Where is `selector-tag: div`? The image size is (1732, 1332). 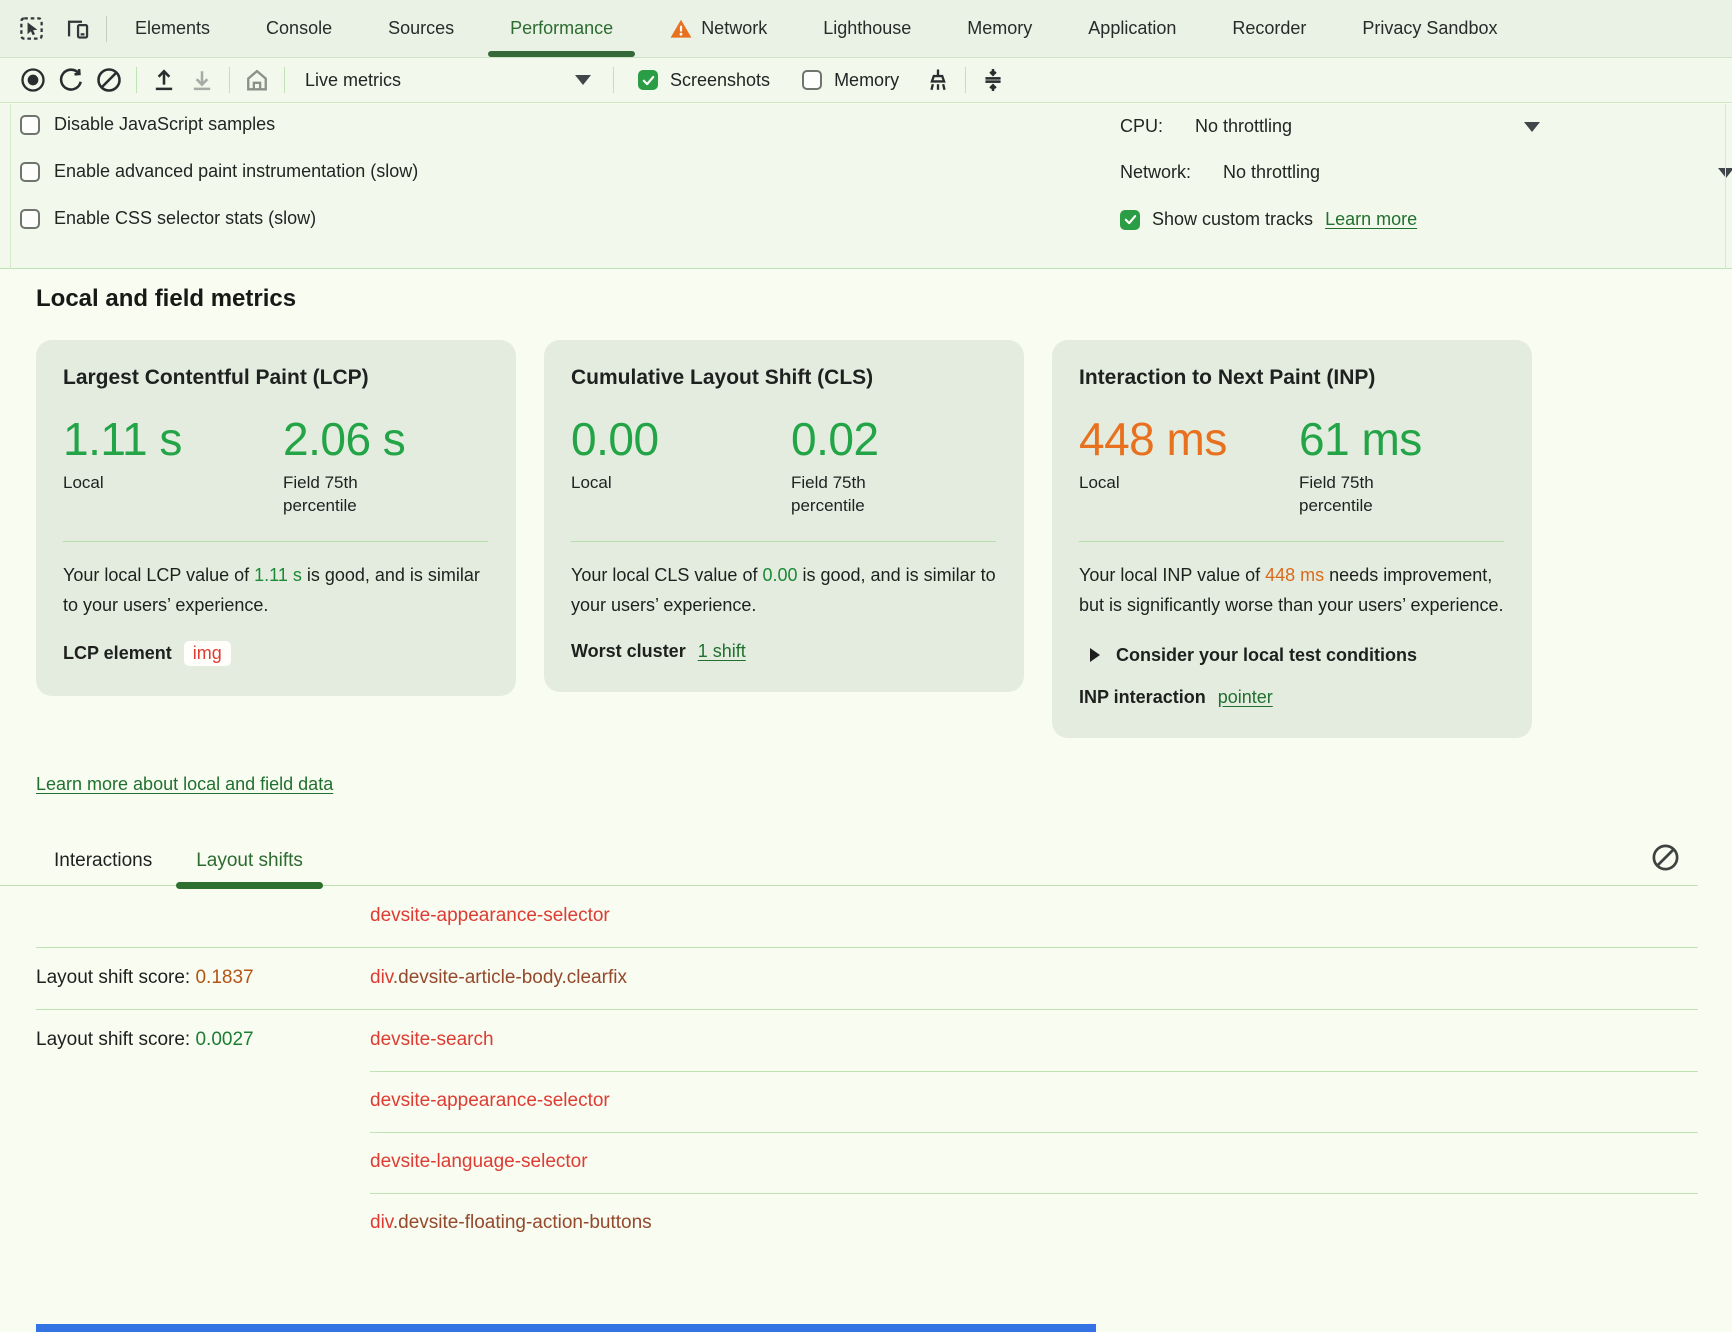
selector-tag: div is located at coordinates (381, 978).